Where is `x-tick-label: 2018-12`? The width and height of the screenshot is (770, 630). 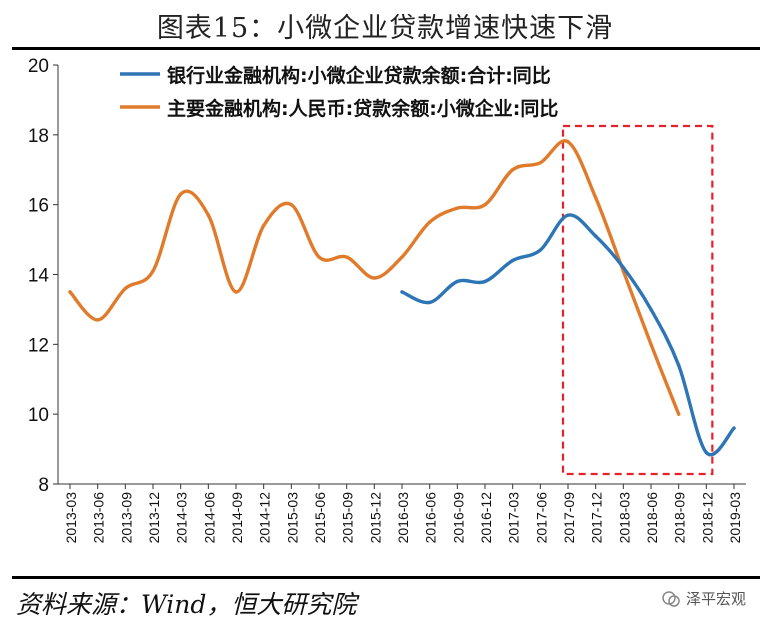 x-tick-label: 2018-12 is located at coordinates (707, 518).